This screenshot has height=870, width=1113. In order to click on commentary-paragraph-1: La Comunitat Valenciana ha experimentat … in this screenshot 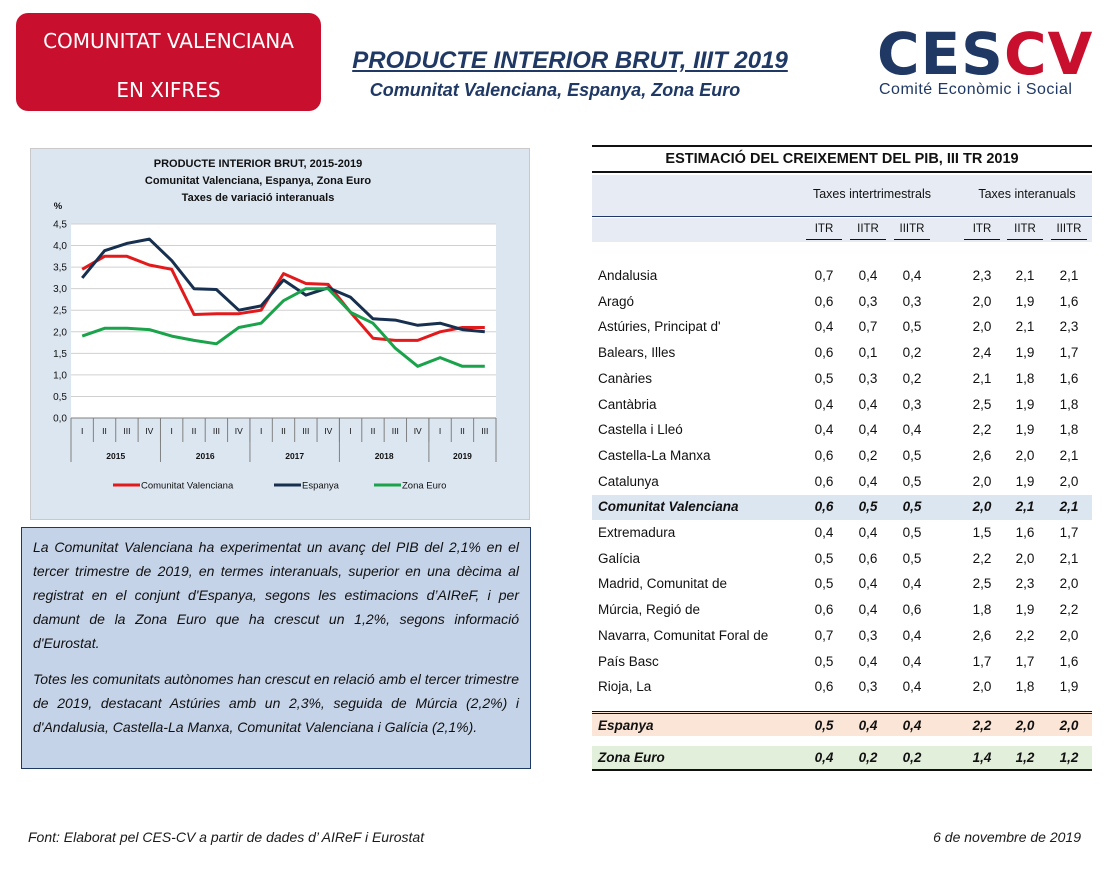, I will do `click(276, 595)`.